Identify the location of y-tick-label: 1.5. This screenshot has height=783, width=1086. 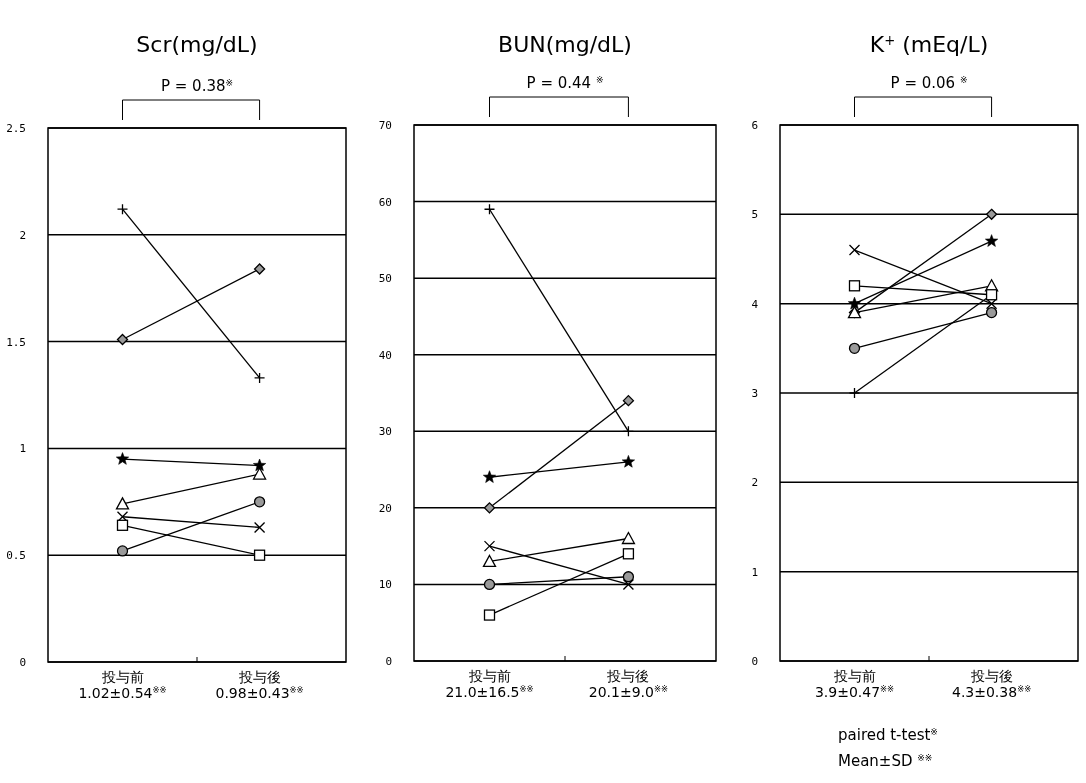
(16, 342).